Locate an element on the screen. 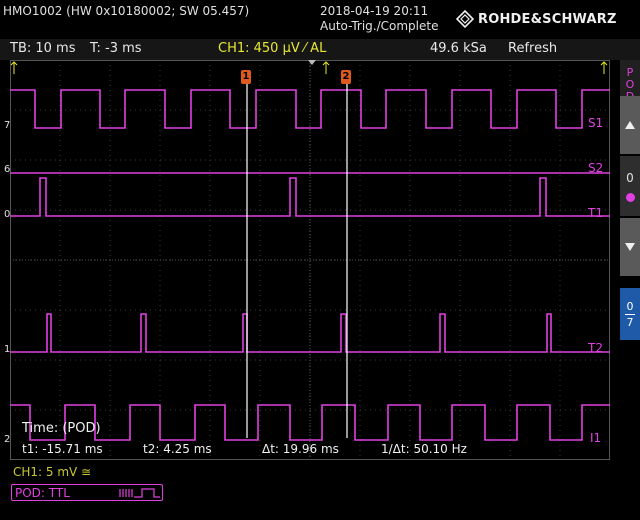 The height and width of the screenshot is (520, 640). trace-t1 is located at coordinates (310, 197).